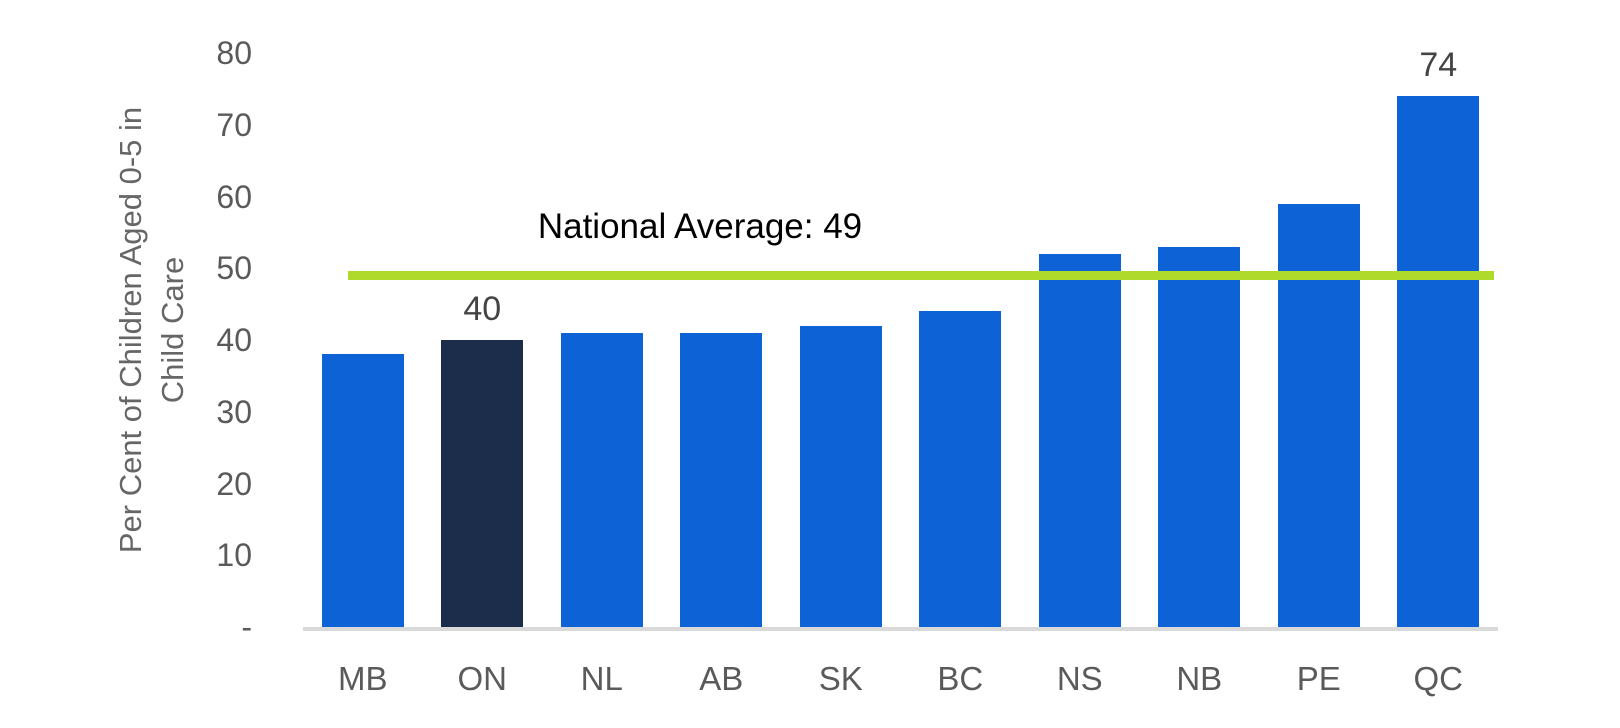 The image size is (1620, 728). I want to click on bar-mb, so click(362, 490).